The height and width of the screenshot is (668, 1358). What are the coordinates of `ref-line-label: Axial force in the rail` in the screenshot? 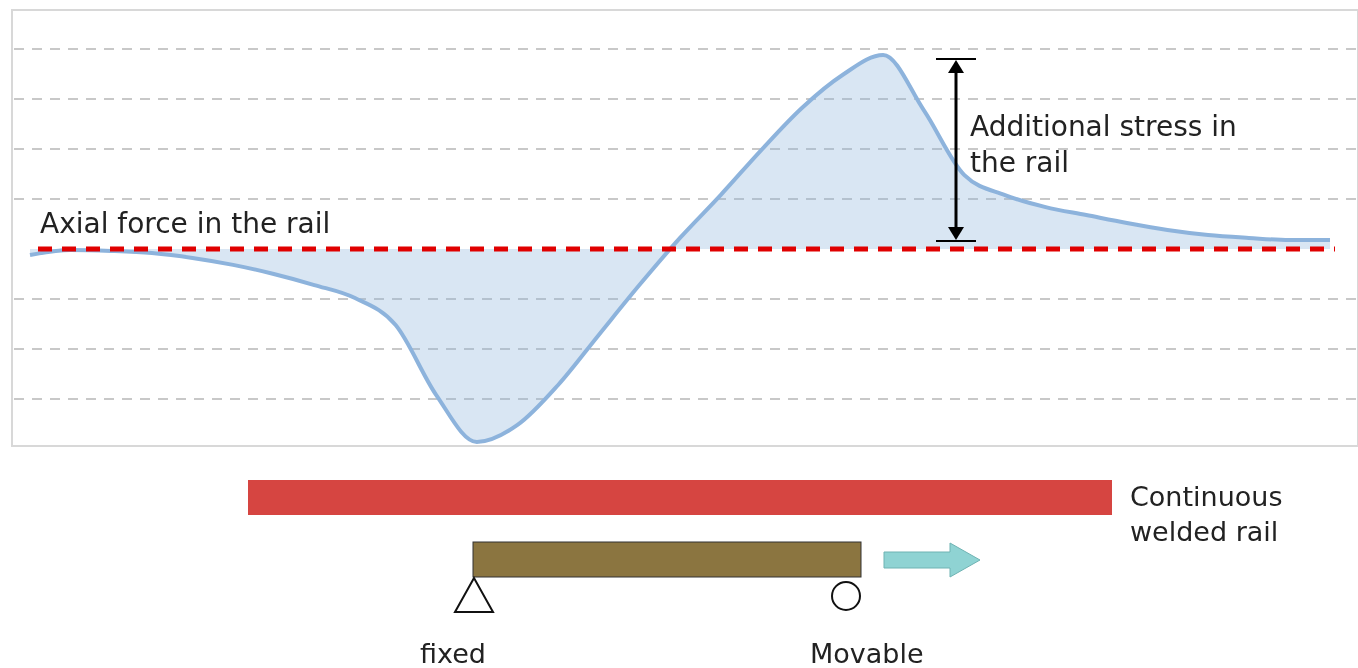 It's located at (185, 223).